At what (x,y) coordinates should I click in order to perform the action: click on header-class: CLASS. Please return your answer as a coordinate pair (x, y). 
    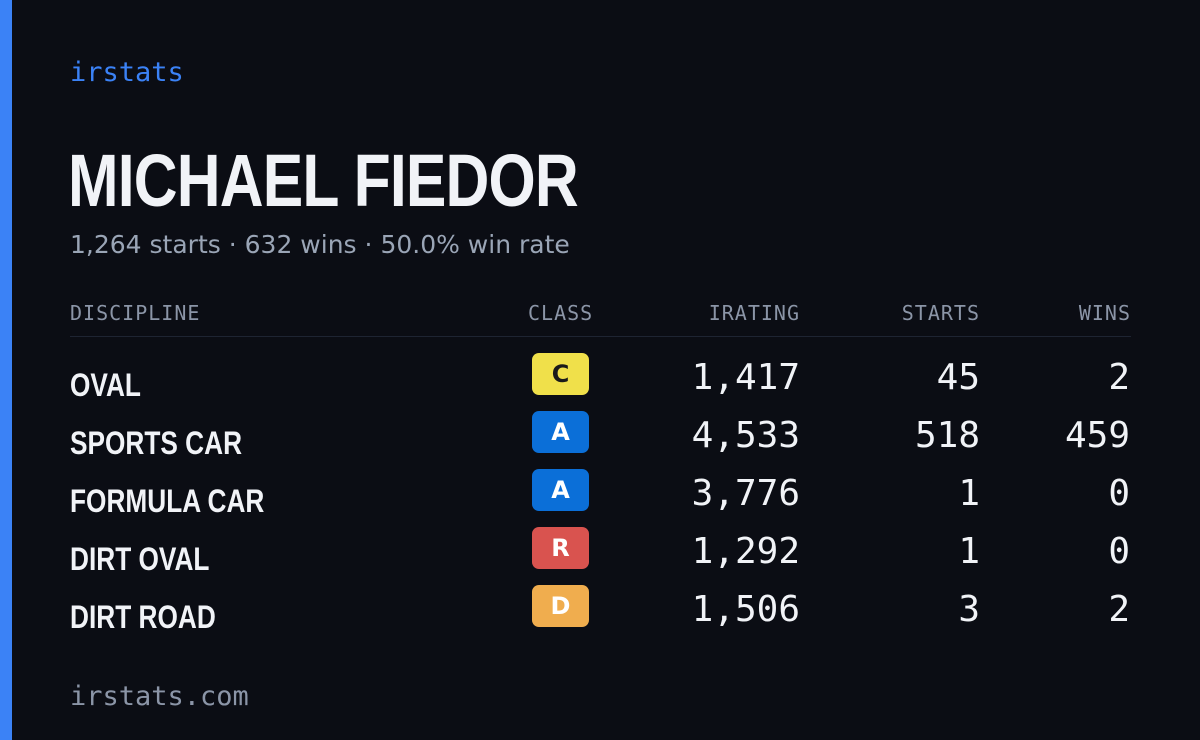
    Looking at the image, I should click on (561, 313).